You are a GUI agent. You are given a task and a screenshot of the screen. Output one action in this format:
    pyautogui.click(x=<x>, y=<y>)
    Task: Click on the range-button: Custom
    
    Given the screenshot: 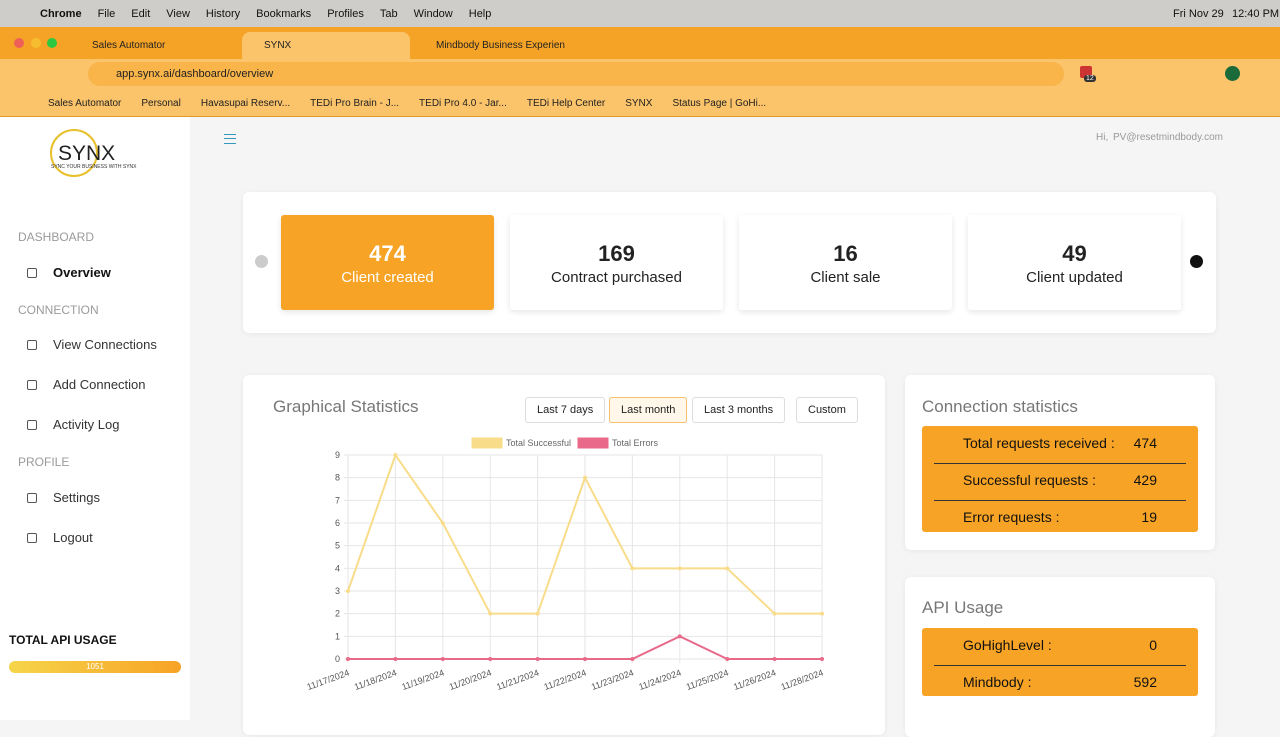 What is the action you would take?
    pyautogui.click(x=827, y=410)
    